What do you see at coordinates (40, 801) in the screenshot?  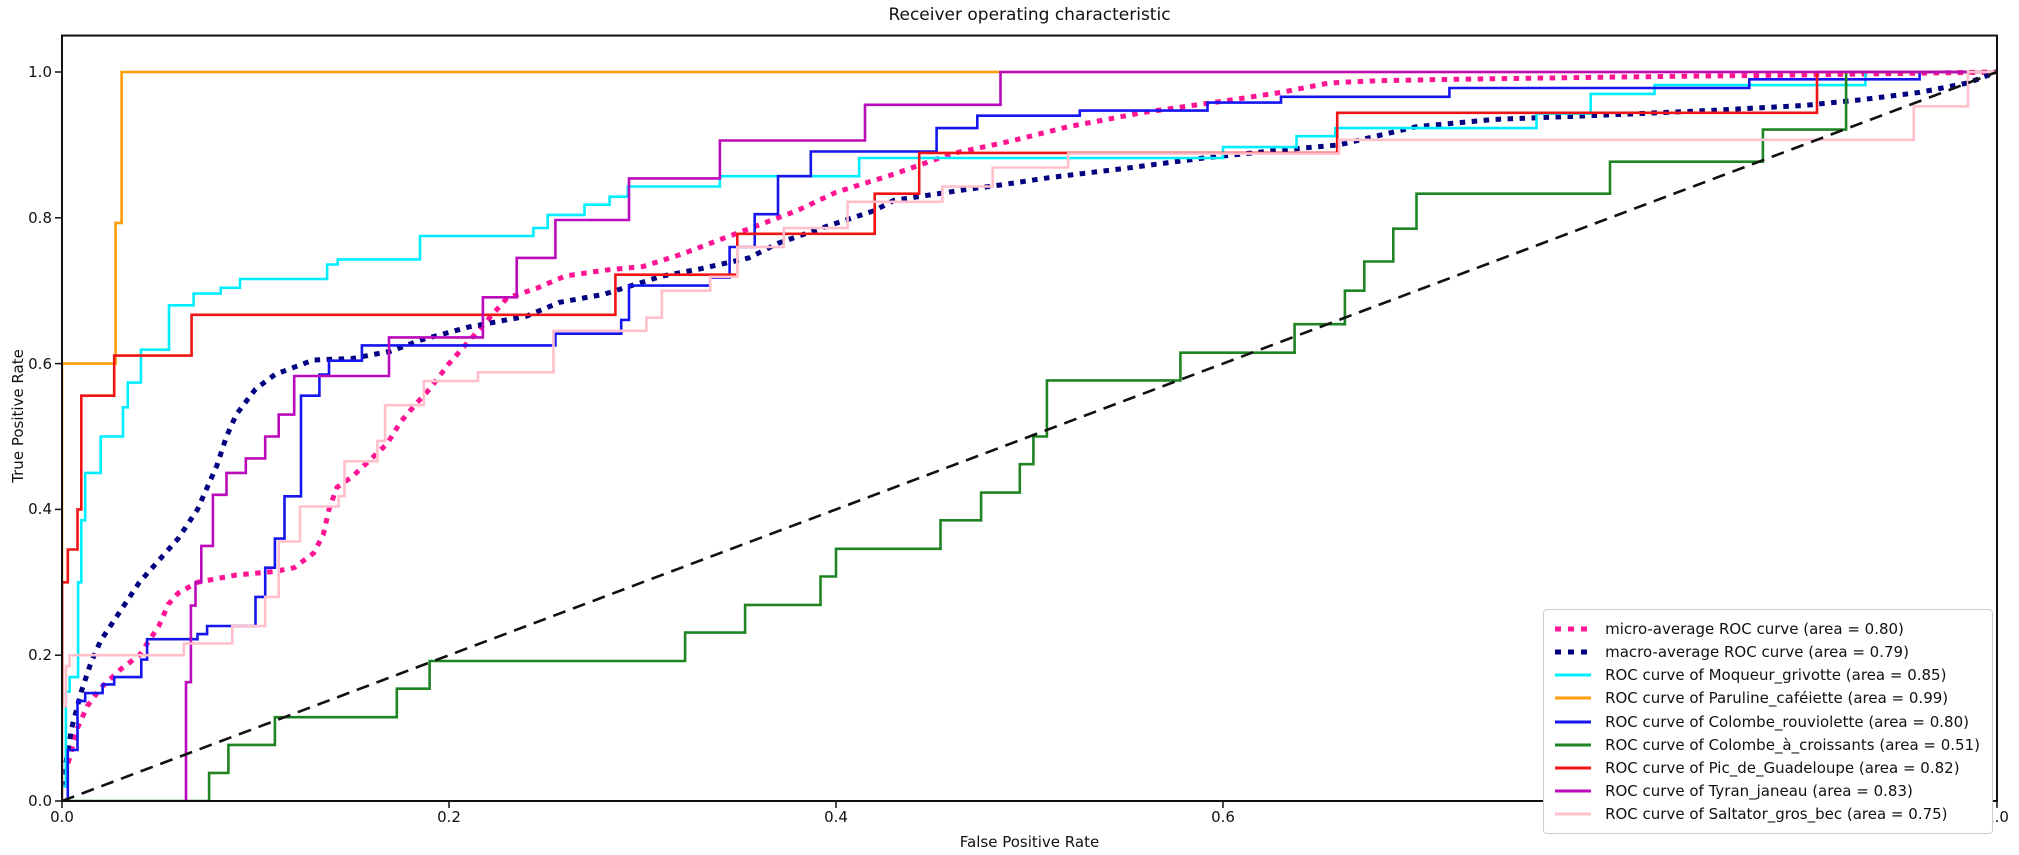 I see `y-tick-label: 0.0` at bounding box center [40, 801].